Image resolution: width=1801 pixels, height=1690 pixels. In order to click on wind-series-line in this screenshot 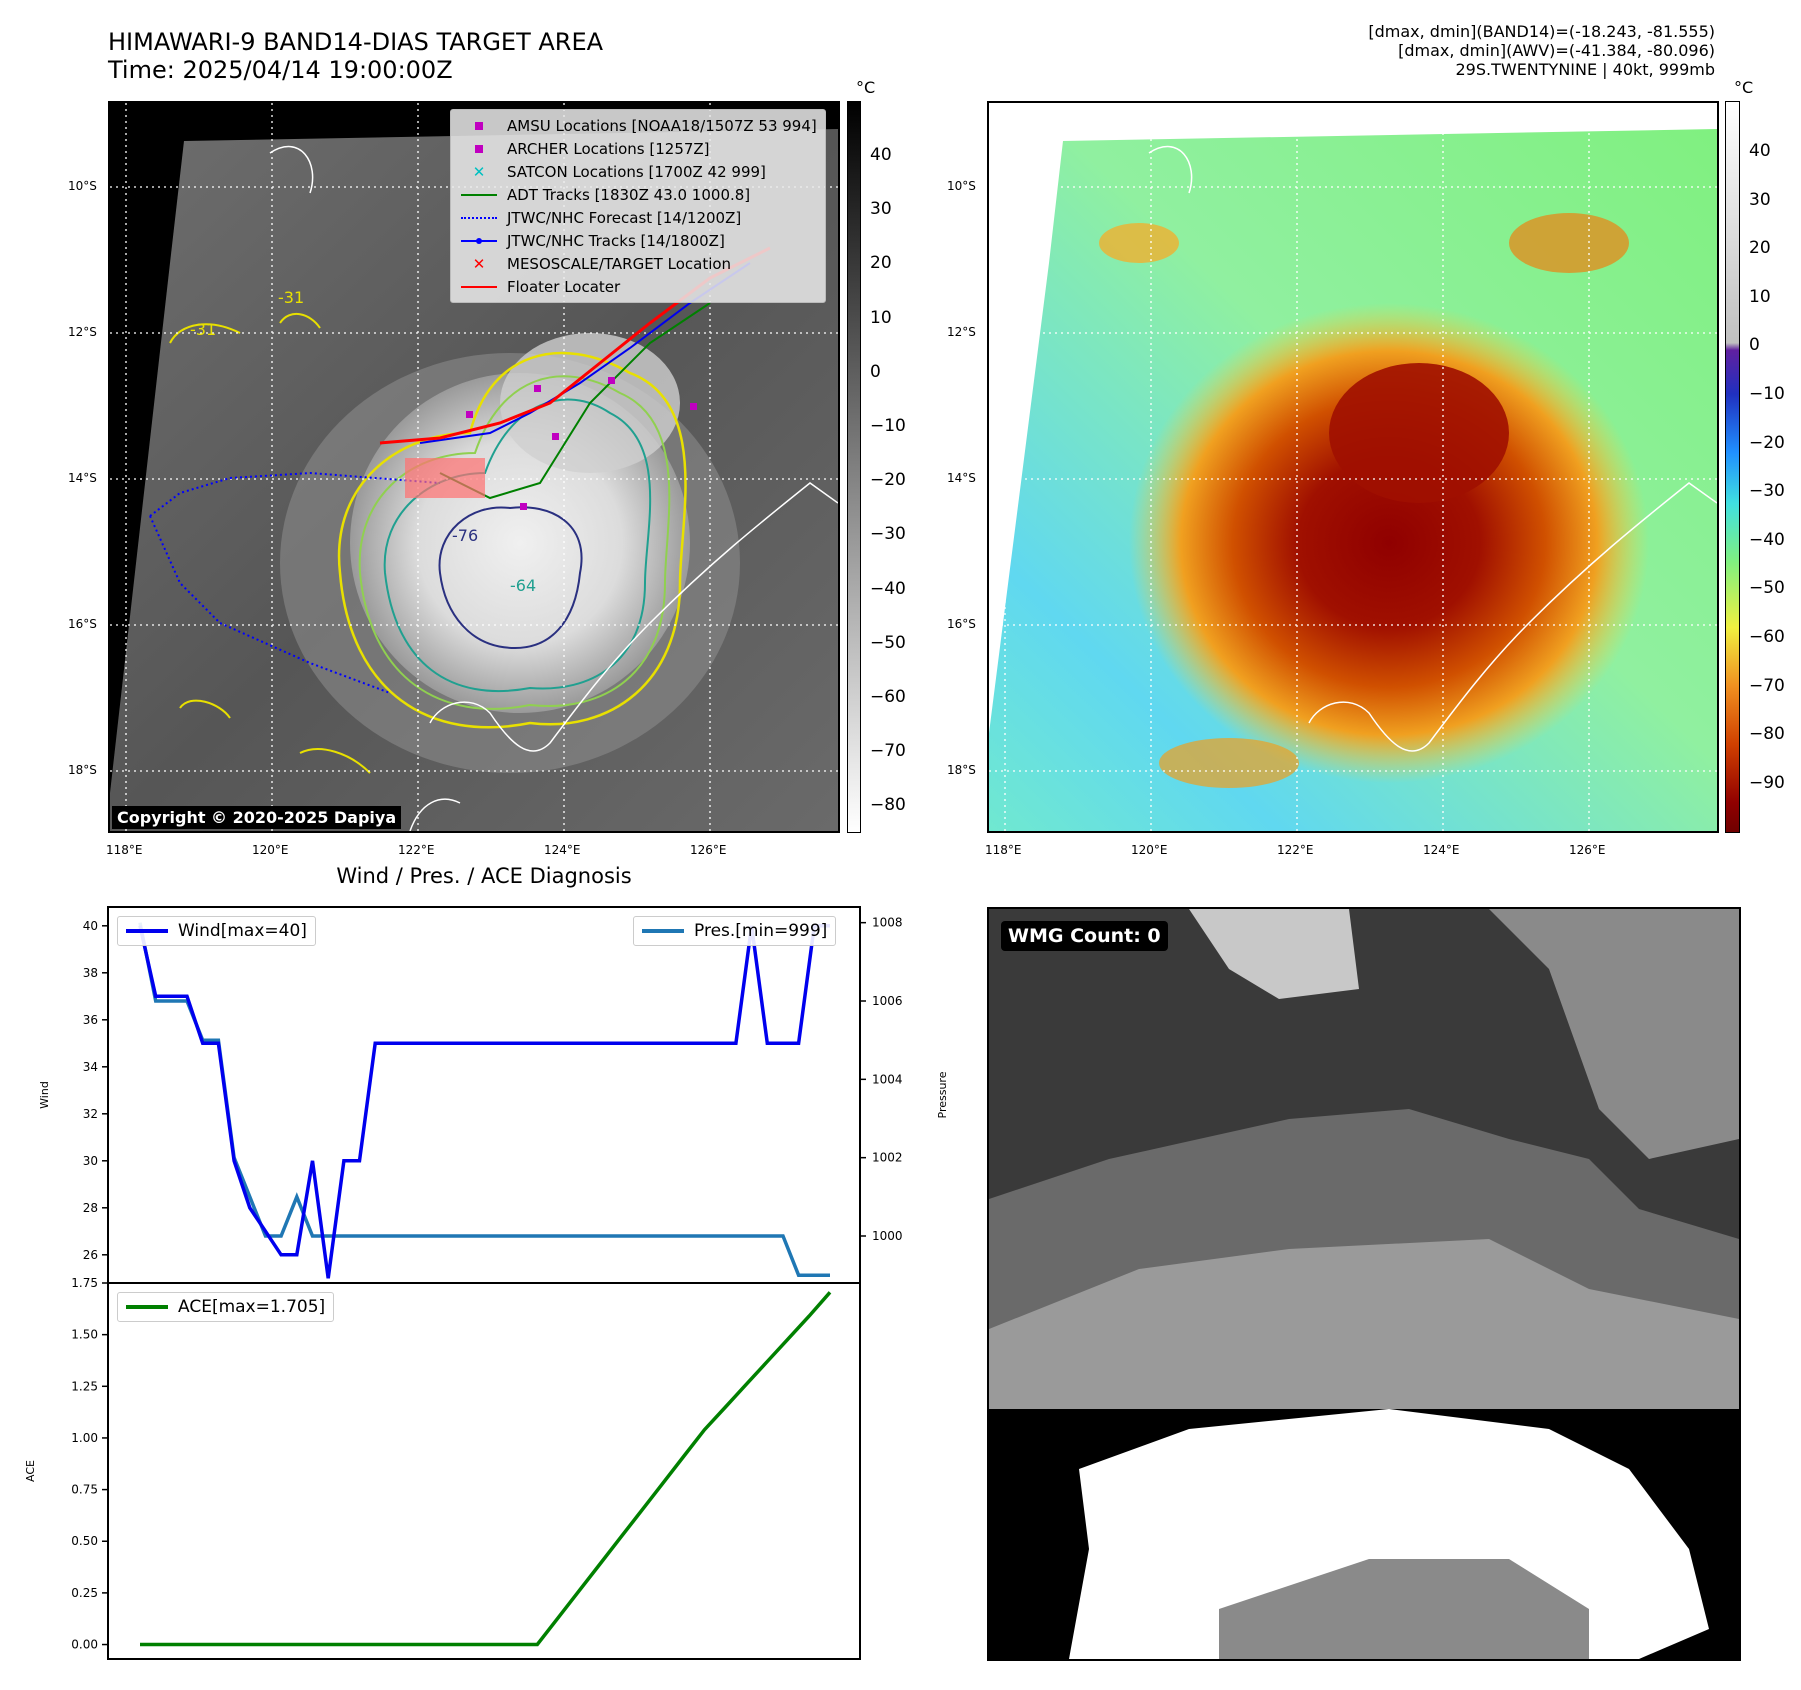, I will do `click(484, 1101)`.